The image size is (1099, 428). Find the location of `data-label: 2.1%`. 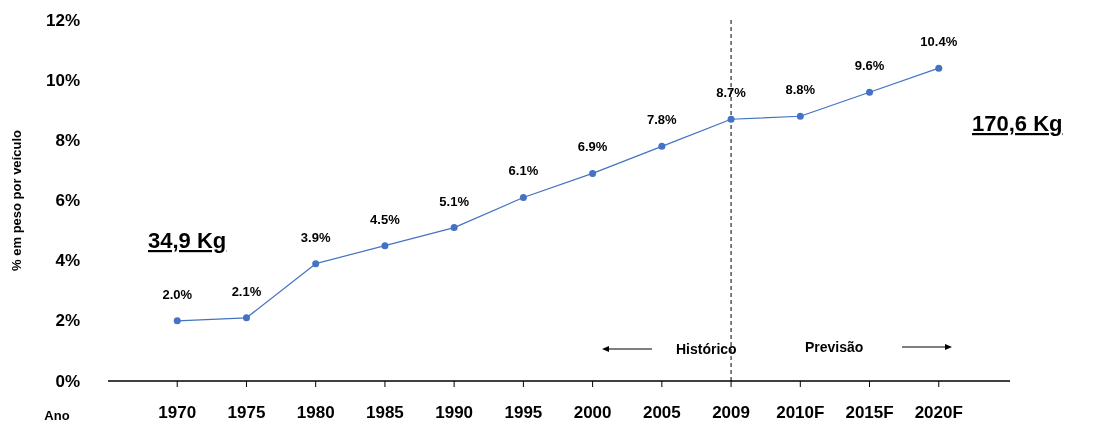

data-label: 2.1% is located at coordinates (246, 291).